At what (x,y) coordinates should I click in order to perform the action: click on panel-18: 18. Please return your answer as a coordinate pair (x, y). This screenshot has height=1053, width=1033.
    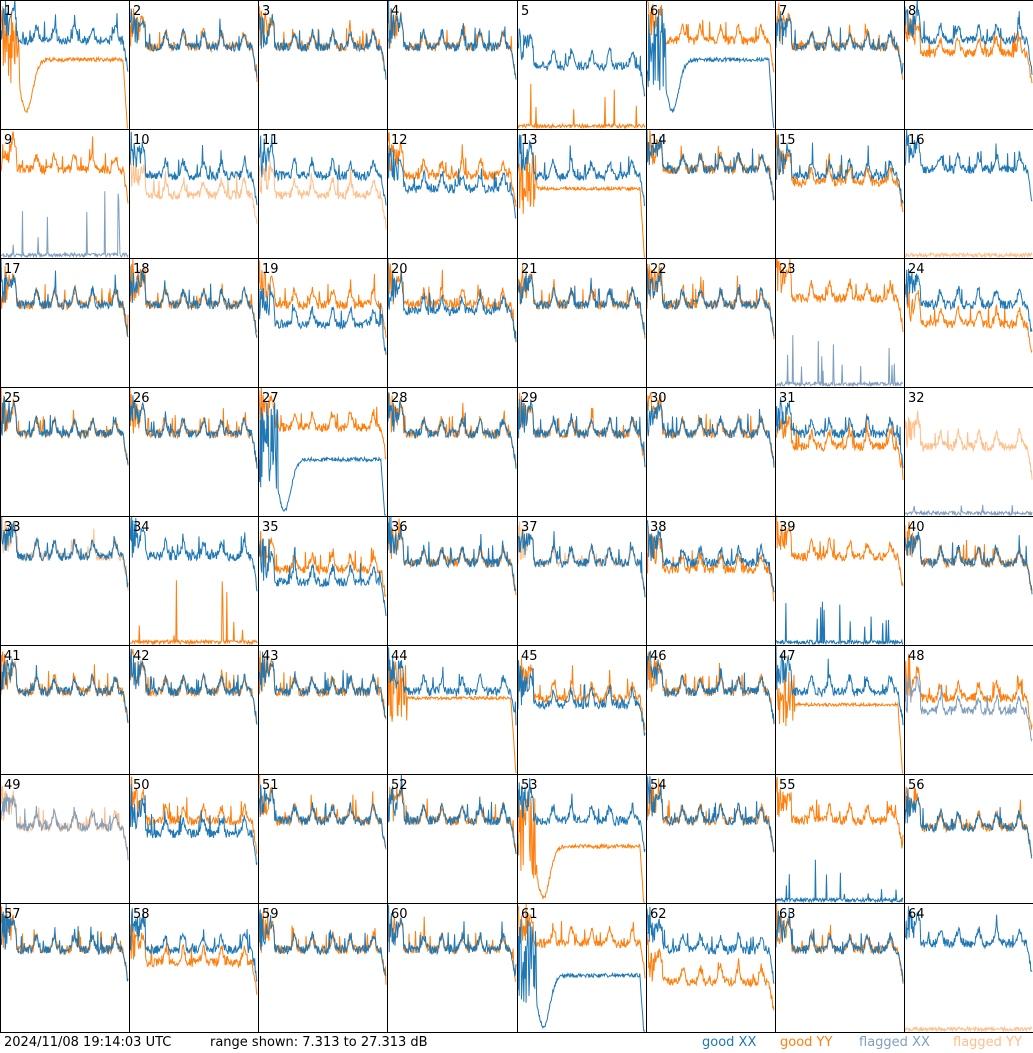
    Looking at the image, I should click on (194, 322).